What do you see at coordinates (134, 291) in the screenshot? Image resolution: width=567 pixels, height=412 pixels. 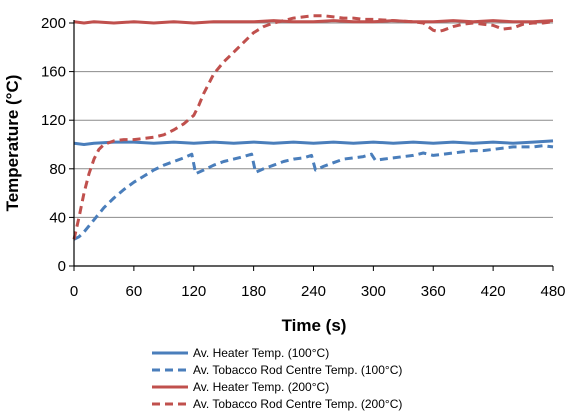 I see `x-tick-label: 60` at bounding box center [134, 291].